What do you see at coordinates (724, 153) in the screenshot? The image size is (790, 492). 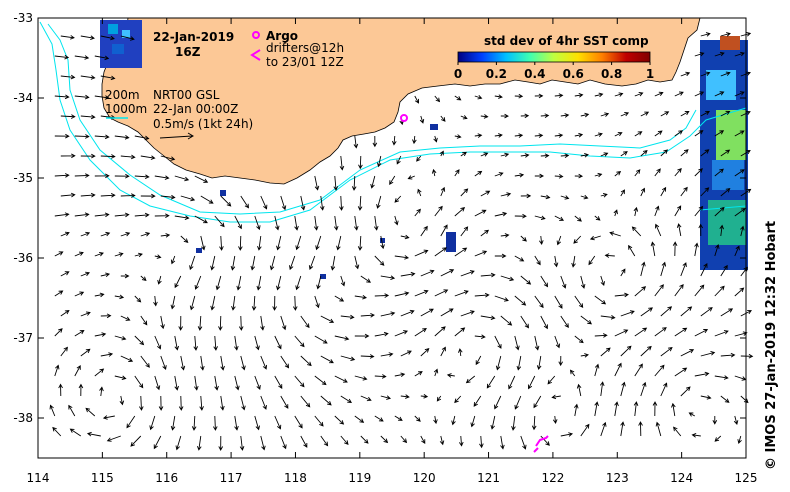 I see `sst-patch-east` at bounding box center [724, 153].